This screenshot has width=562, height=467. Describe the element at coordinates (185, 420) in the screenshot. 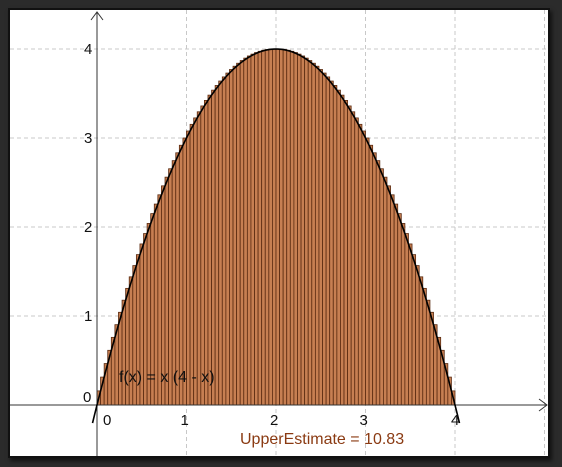

I see `x-tick-label: 1` at that location.